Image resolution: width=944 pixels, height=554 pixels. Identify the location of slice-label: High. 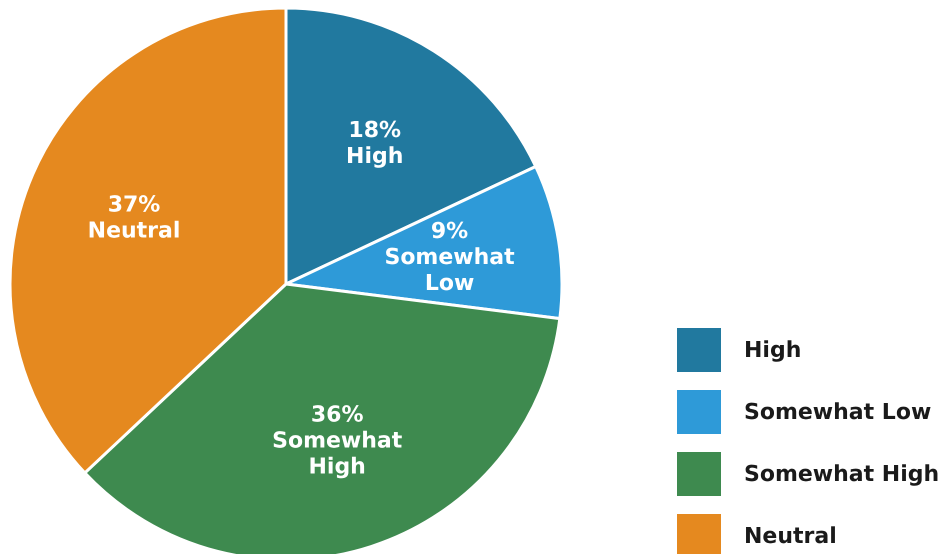
(375, 157).